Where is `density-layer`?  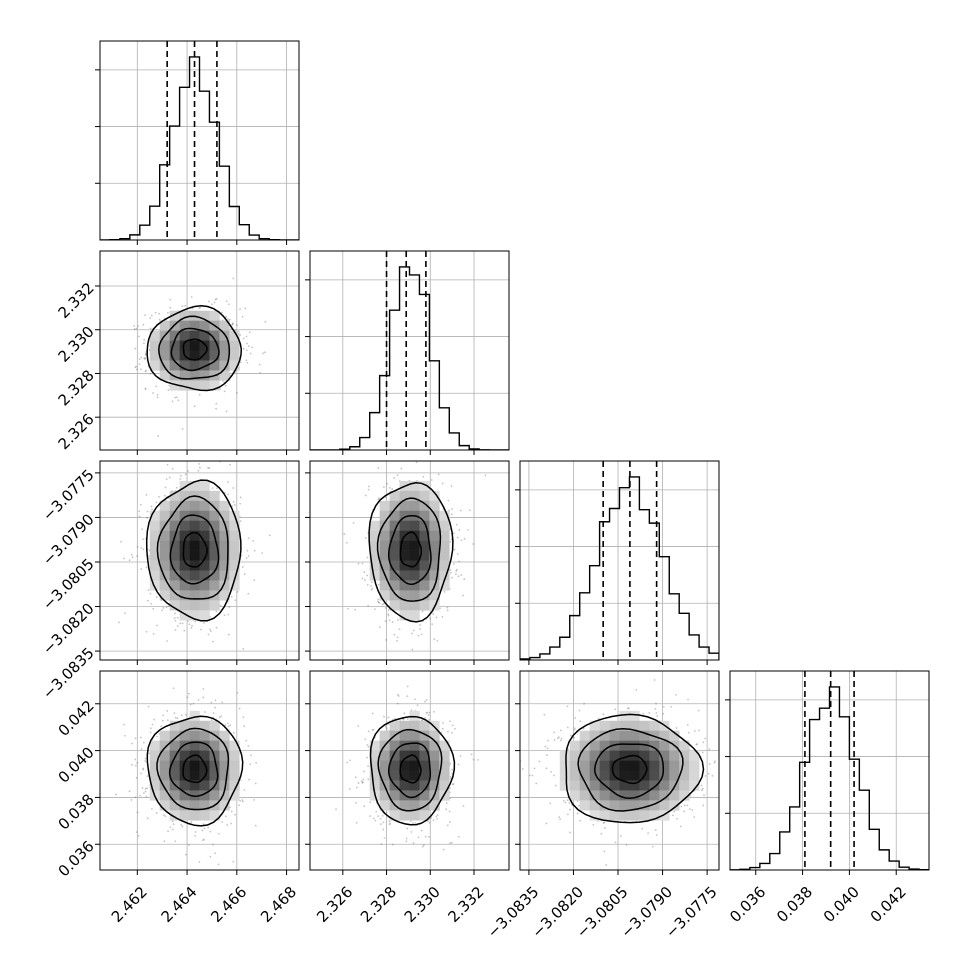
density-layer is located at coordinates (186, 776).